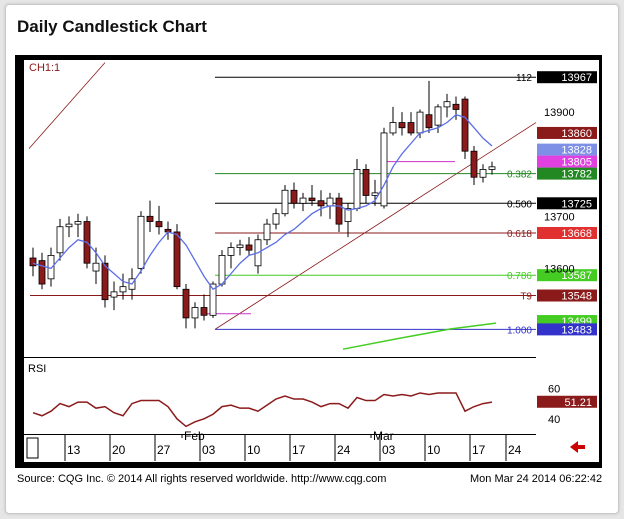  Describe the element at coordinates (576, 297) in the screenshot. I see `price-tag-label: 13548` at that location.